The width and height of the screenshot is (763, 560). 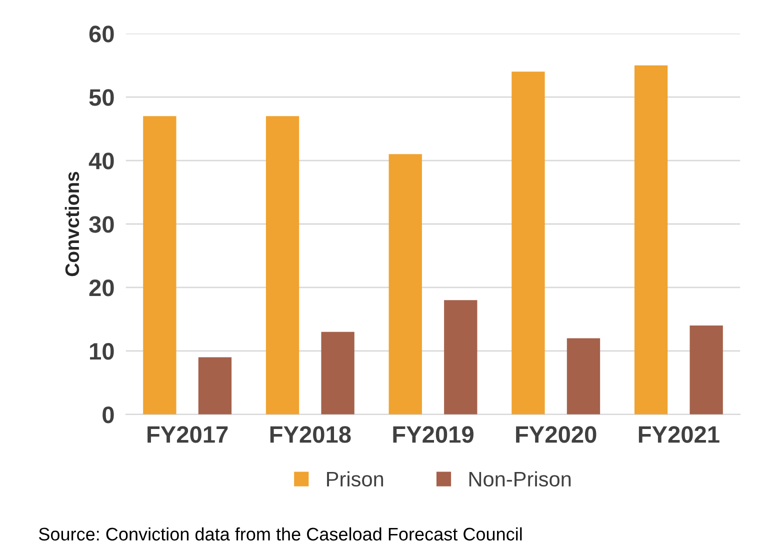 What do you see at coordinates (101, 161) in the screenshot?
I see `y-tick-label: 40` at bounding box center [101, 161].